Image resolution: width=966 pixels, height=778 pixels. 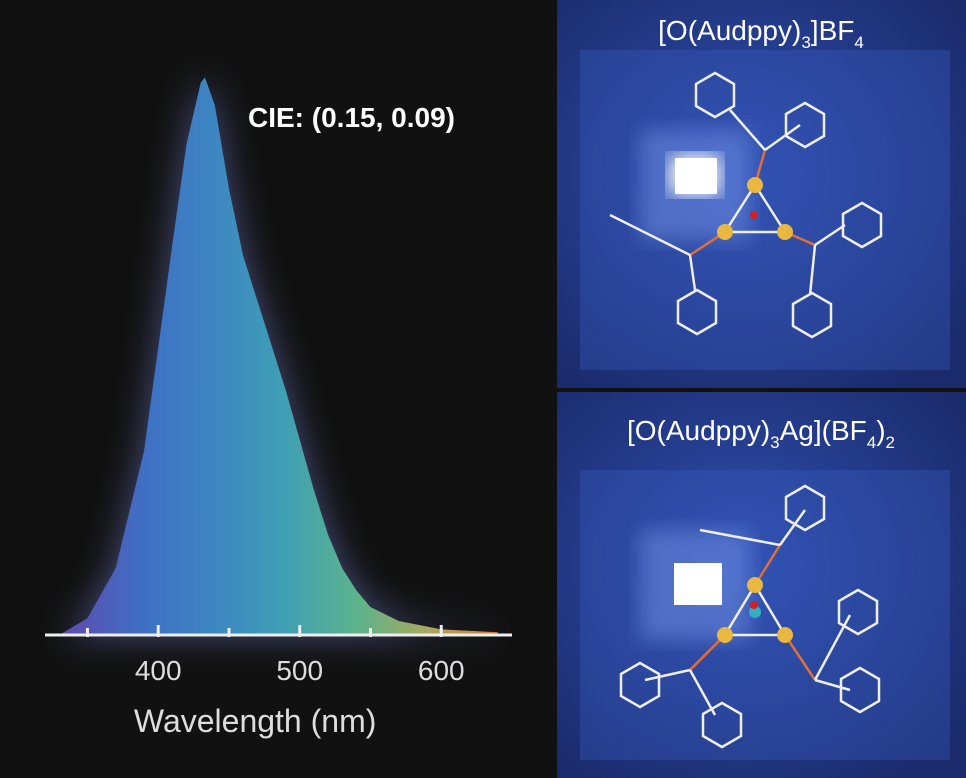 What do you see at coordinates (255, 721) in the screenshot?
I see `x-axis-label: Wavelength (nm)` at bounding box center [255, 721].